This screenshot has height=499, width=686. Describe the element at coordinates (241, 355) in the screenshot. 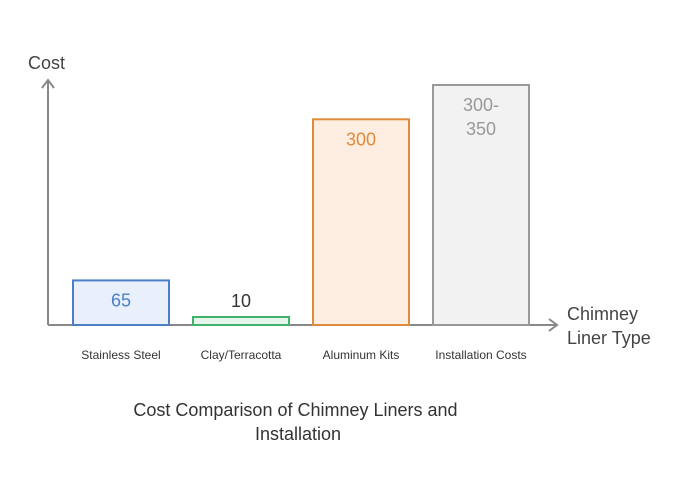

I see `tick-label: Clay/Terracotta` at that location.